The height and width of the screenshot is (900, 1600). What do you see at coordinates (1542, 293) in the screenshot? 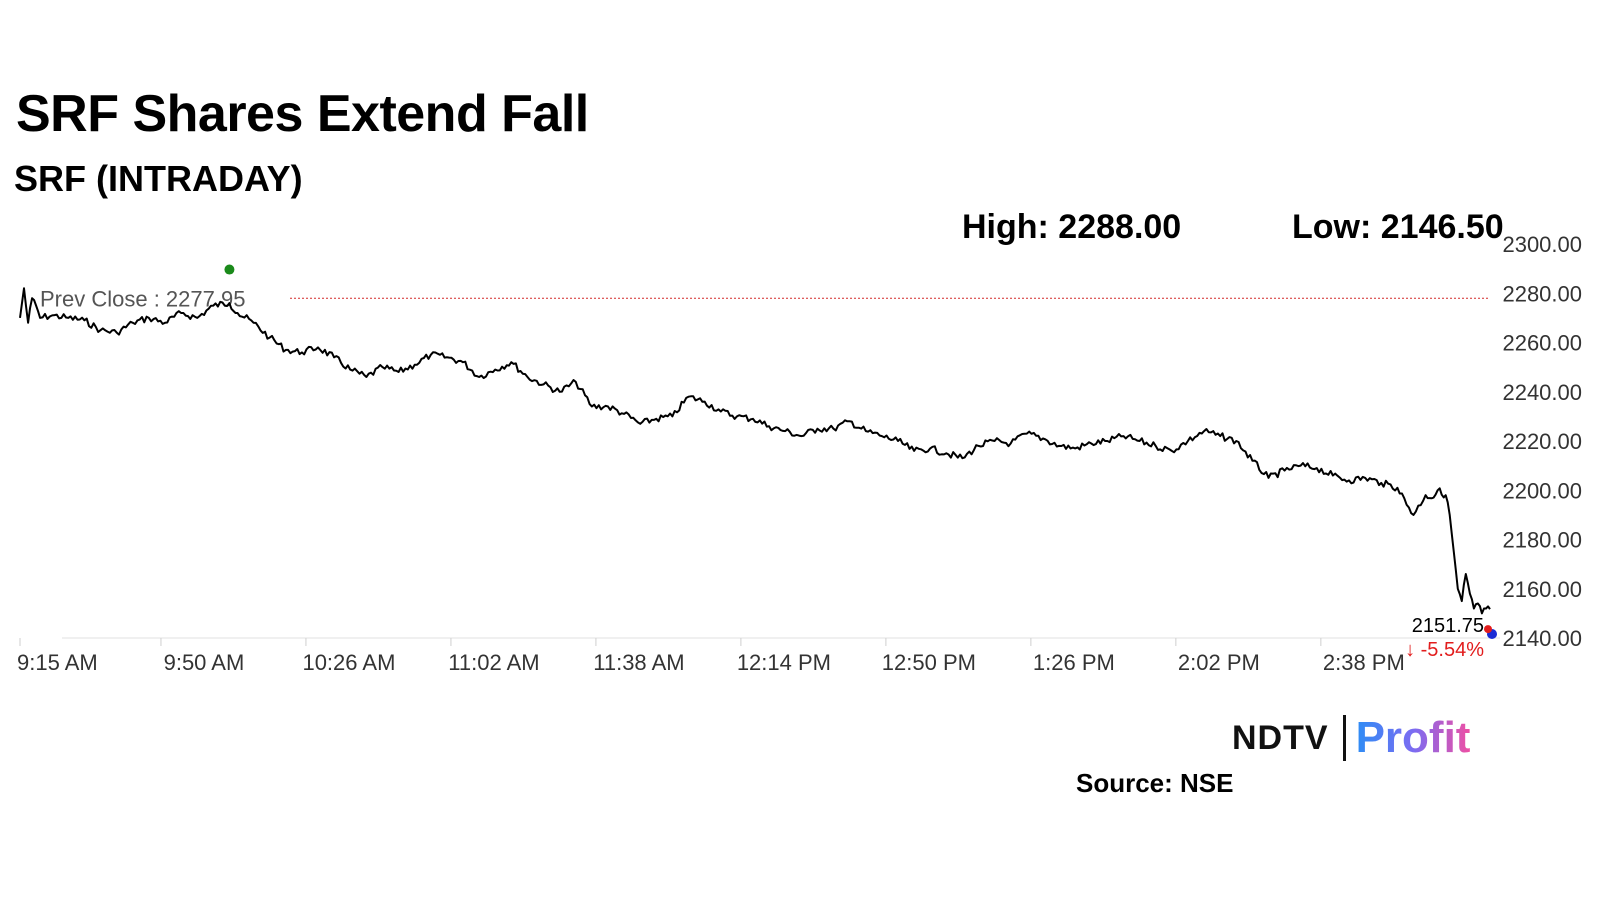
I see `y-tick-label: 2280.00` at bounding box center [1542, 293].